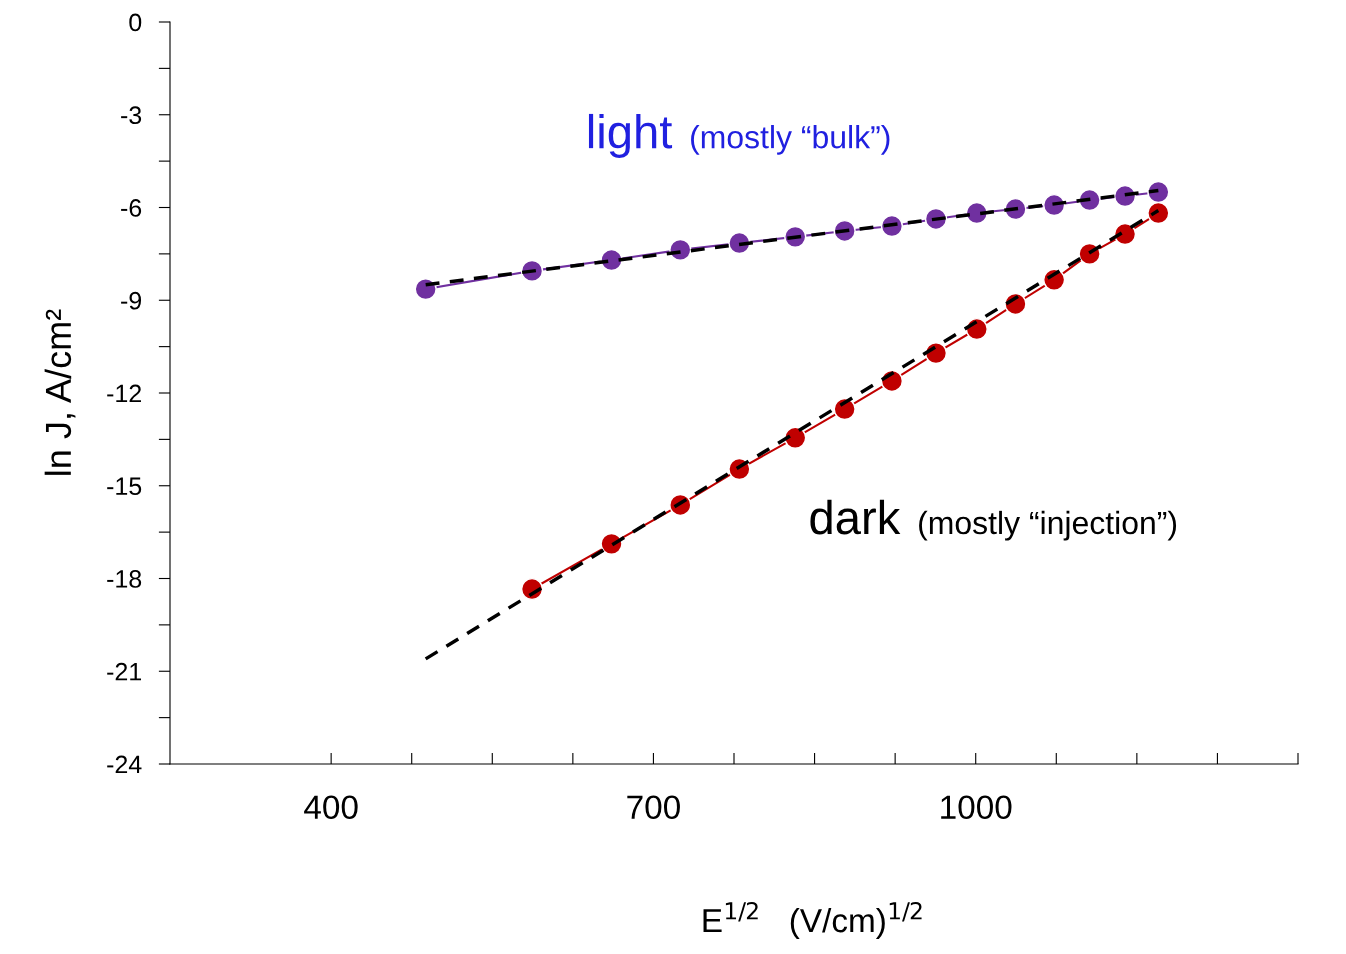 The height and width of the screenshot is (954, 1346). I want to click on y-tick-label: -12, so click(124, 393).